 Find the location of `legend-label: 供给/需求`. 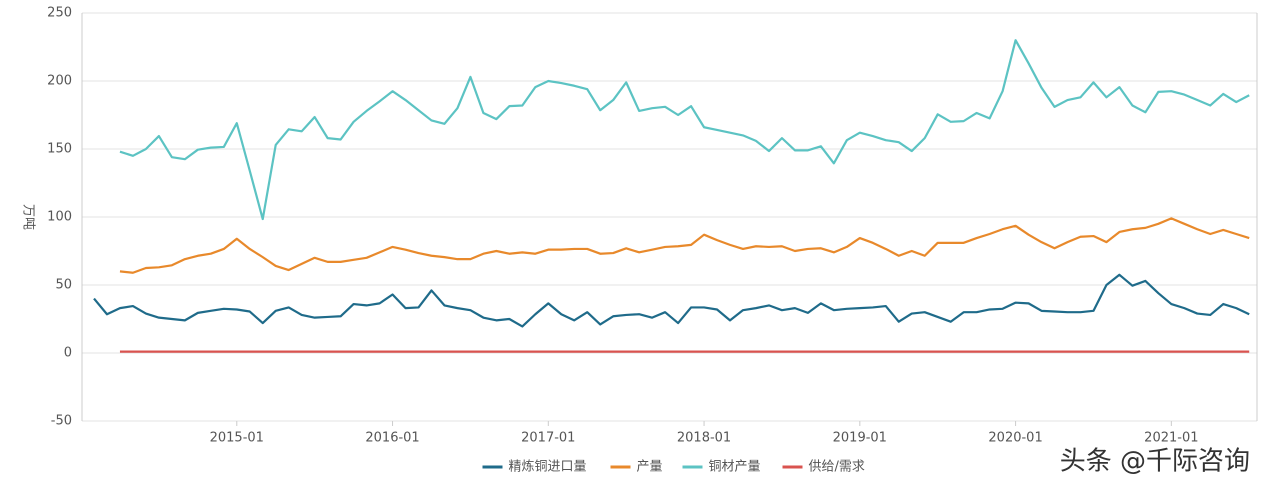

legend-label: 供给/需求 is located at coordinates (837, 467).